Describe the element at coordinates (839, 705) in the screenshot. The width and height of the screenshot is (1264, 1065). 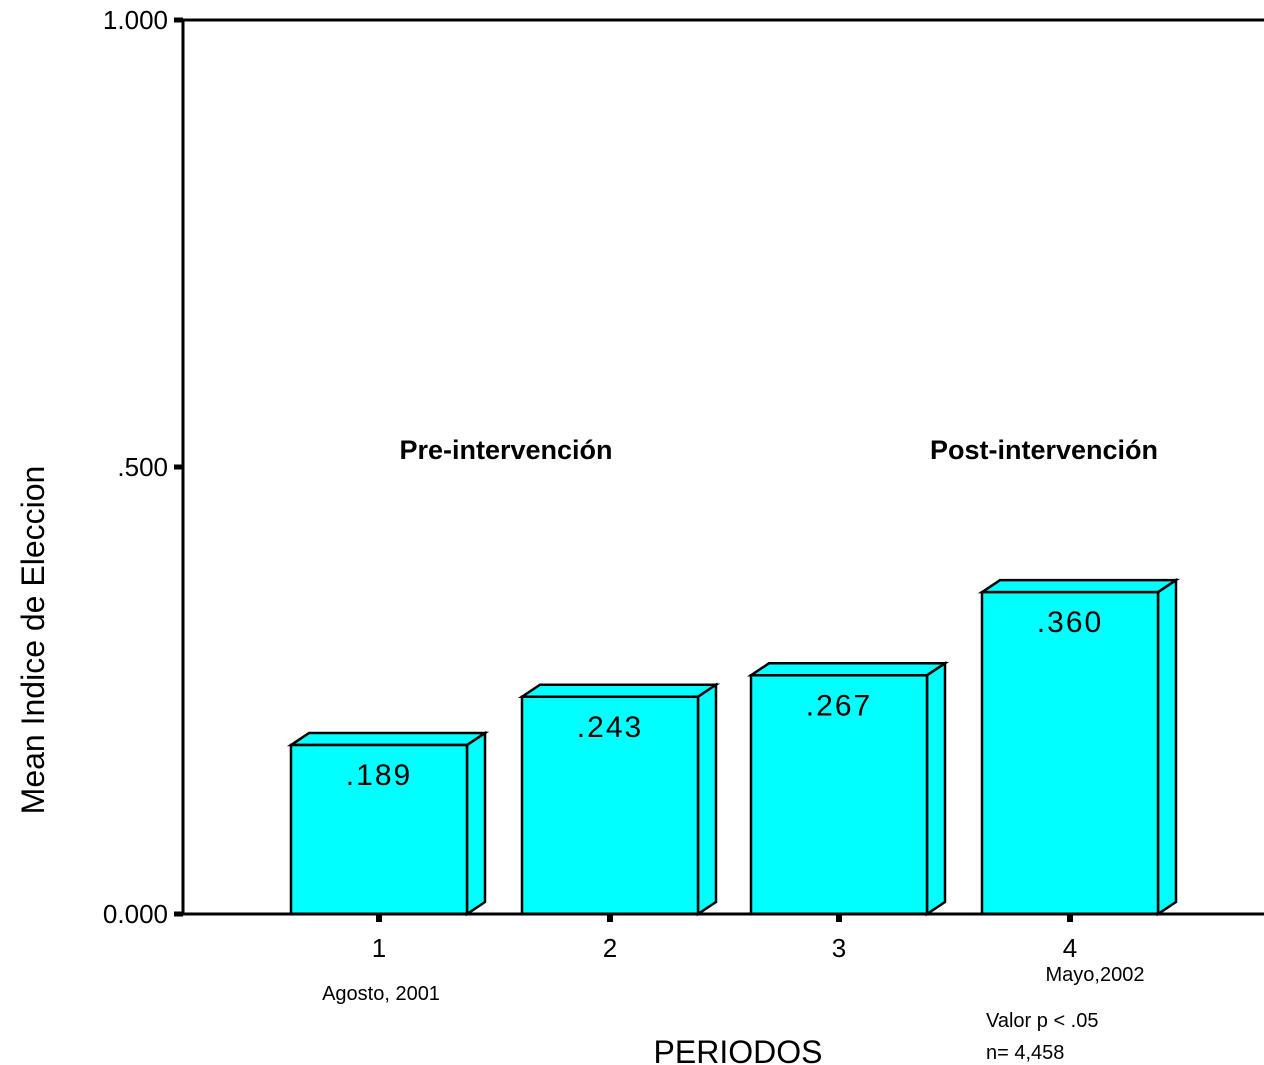
I see `bar-value-label: .267` at that location.